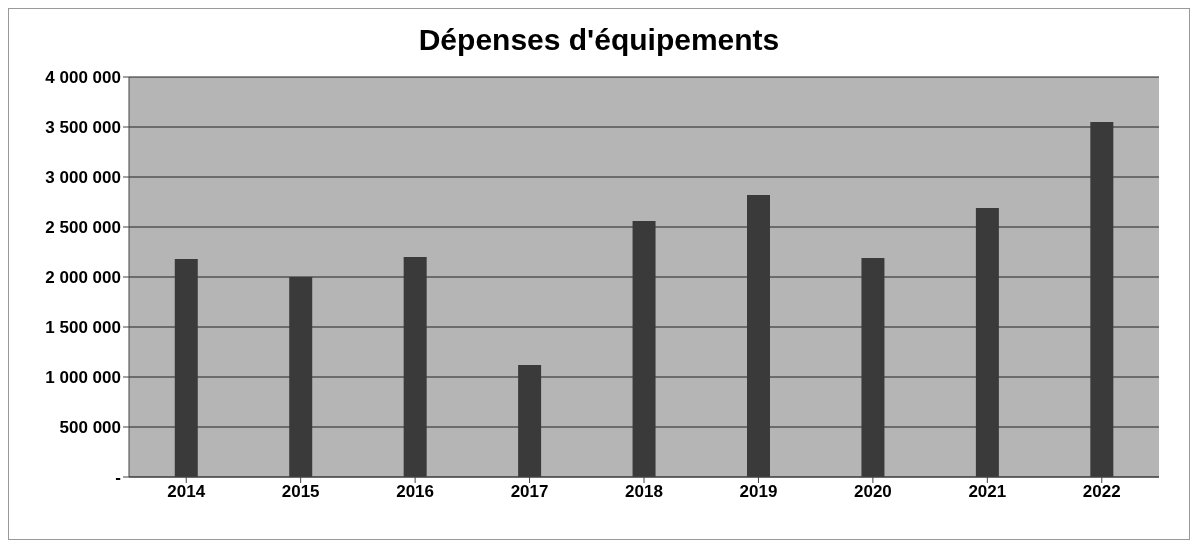  I want to click on x-tick-label: 2021, so click(987, 492).